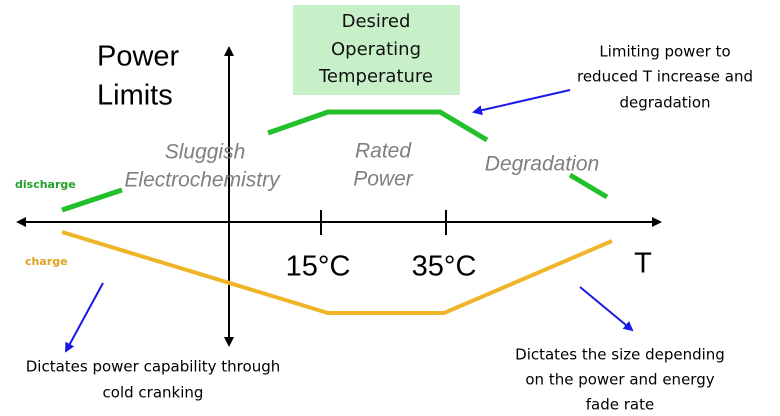 The height and width of the screenshot is (416, 780). Describe the element at coordinates (665, 77) in the screenshot. I see `note: reduced T increase and` at that location.